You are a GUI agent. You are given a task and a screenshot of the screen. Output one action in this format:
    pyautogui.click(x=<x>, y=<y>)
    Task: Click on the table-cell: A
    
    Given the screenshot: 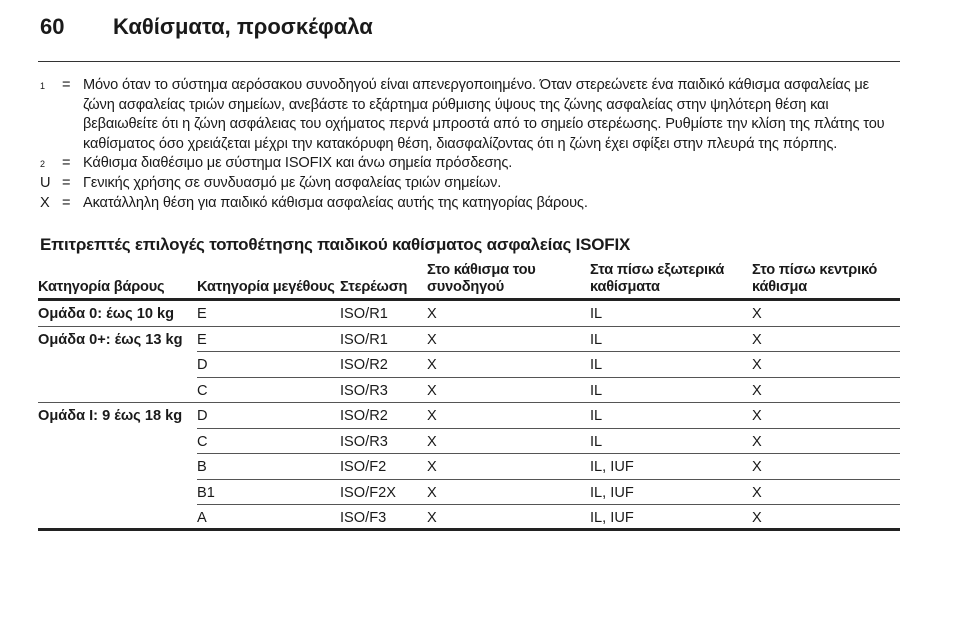 What is the action you would take?
    pyautogui.click(x=202, y=518)
    